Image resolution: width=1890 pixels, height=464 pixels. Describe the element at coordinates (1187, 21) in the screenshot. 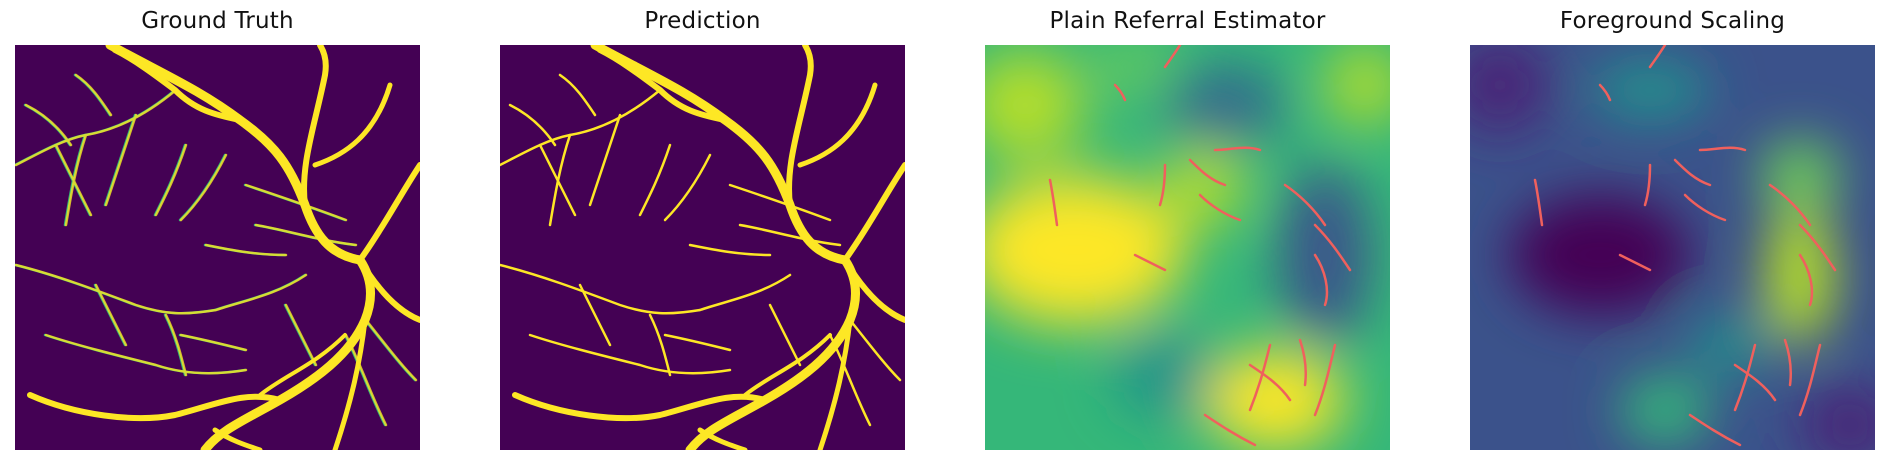

I see `panel-title: Plain Referral Estimator` at that location.